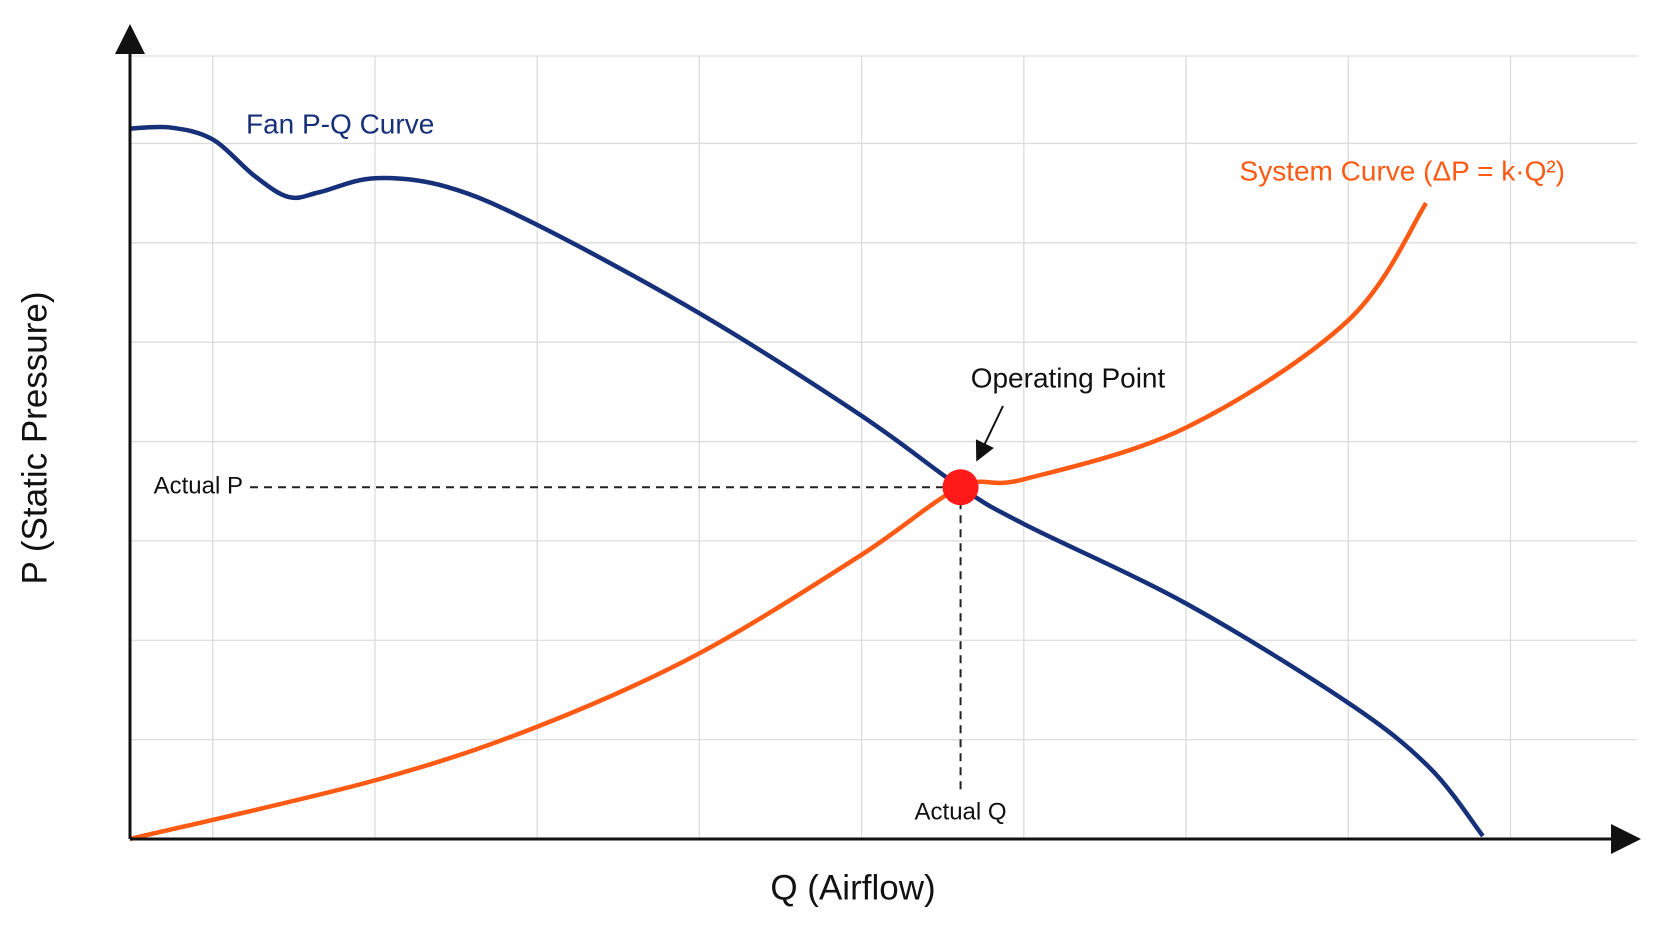  Describe the element at coordinates (960, 487) in the screenshot. I see `operating-point` at that location.